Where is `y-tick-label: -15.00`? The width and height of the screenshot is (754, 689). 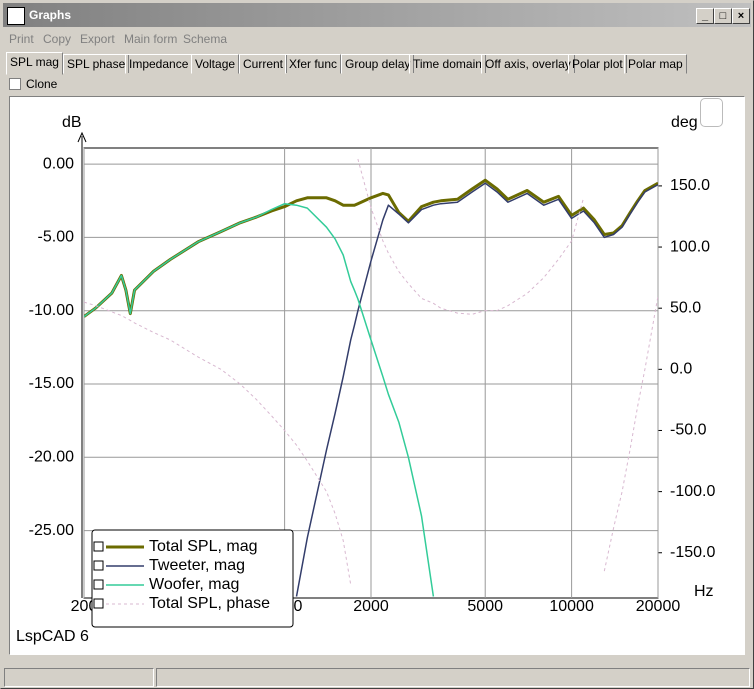
y-tick-label: -15.00 is located at coordinates (51, 383).